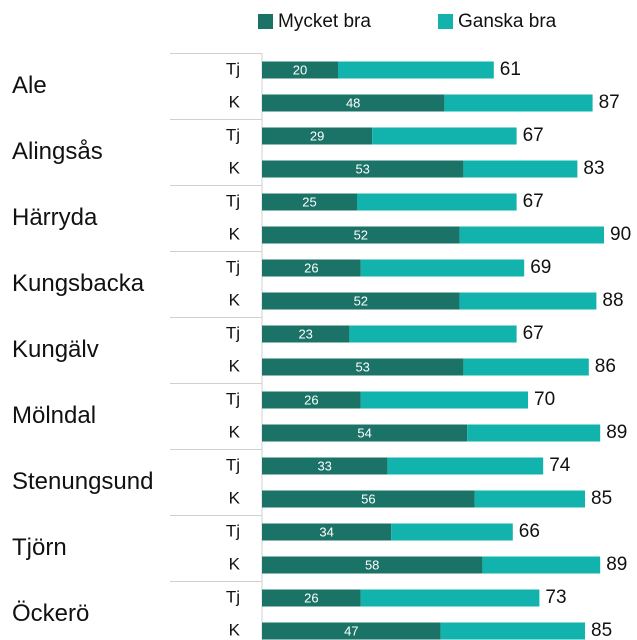 This screenshot has width=637, height=640. What do you see at coordinates (29, 85) in the screenshot?
I see `group-label: Ale` at bounding box center [29, 85].